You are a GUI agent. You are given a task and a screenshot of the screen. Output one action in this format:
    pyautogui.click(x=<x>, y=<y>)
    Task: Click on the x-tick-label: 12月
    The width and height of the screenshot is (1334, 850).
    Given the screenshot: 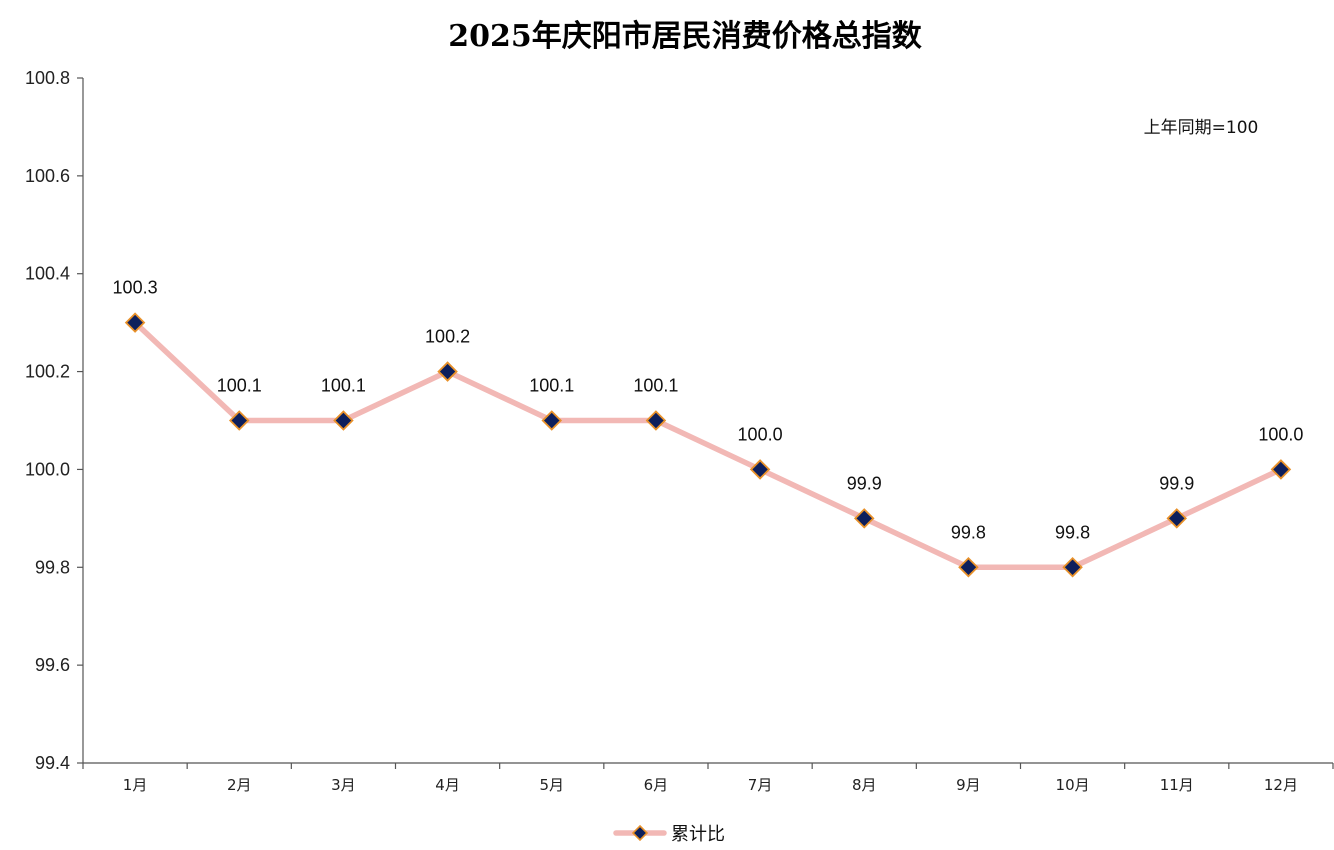 What is the action you would take?
    pyautogui.click(x=1281, y=785)
    